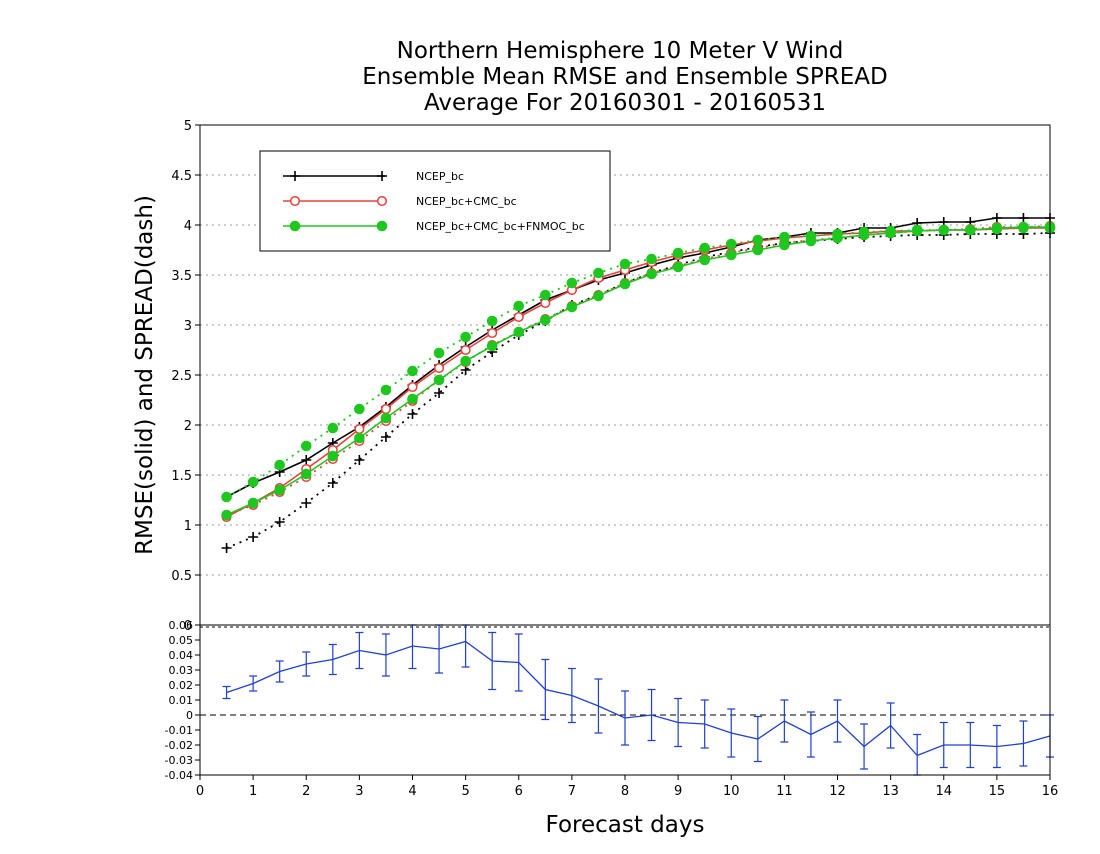 This screenshot has width=1100, height=854. What do you see at coordinates (185, 376) in the screenshot?
I see `top-panel-y-ticks: 0 0.5 1 1.5 2 2.5 3 3.5 4 4.5 5` at bounding box center [185, 376].